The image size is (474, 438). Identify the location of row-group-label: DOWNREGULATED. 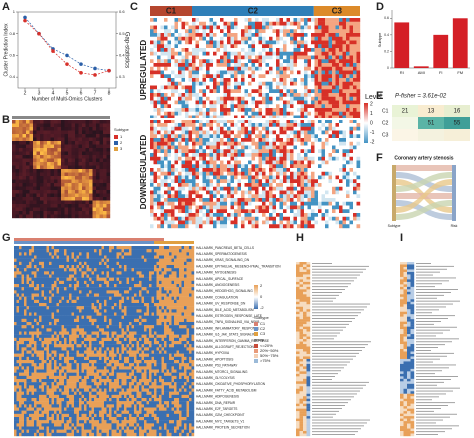
(143, 172).